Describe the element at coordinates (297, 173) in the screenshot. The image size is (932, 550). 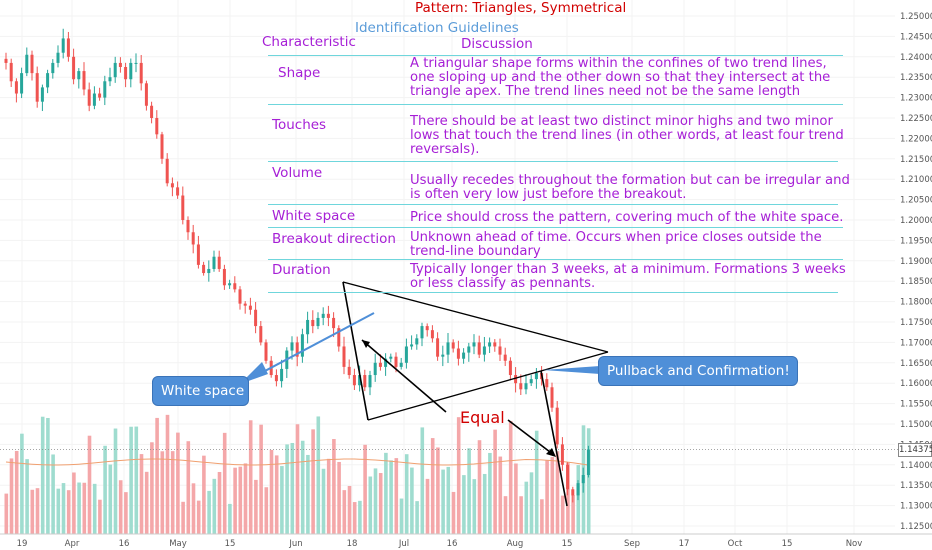
I see `row-name-volume: Volume` at that location.